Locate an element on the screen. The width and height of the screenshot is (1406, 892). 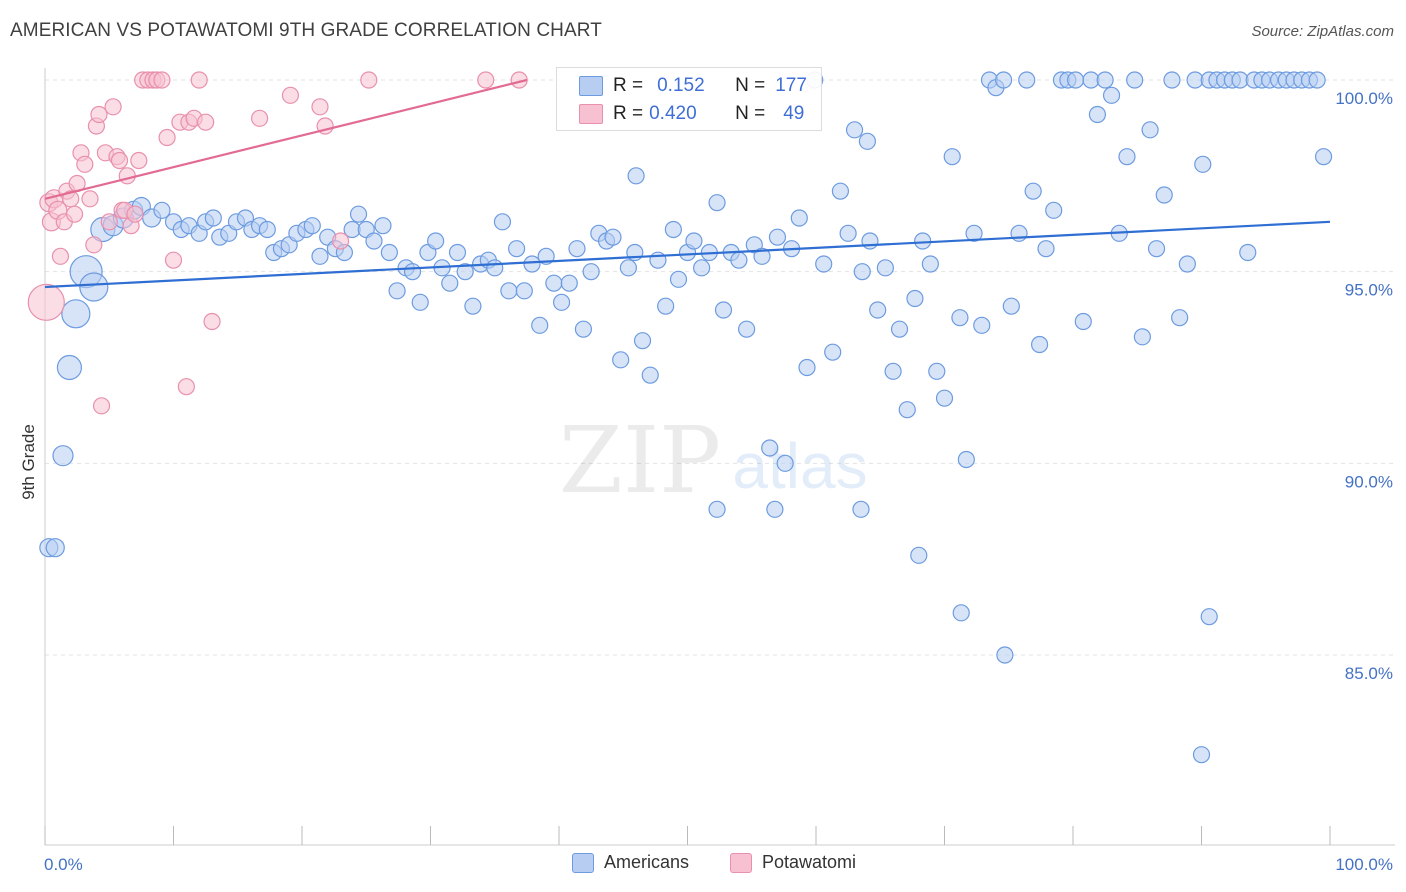
stats-legend: R = 0.152 N = 177 R = 0.420 N = 49 is located at coordinates (689, 99).